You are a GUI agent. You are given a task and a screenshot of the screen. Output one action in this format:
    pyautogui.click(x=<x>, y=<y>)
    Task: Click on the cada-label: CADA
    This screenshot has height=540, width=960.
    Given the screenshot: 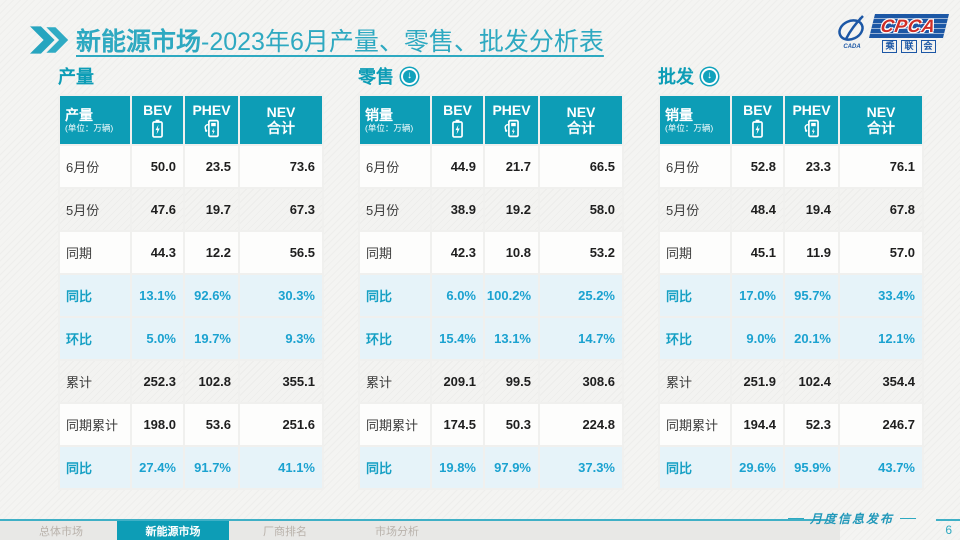 What is the action you would take?
    pyautogui.click(x=852, y=47)
    